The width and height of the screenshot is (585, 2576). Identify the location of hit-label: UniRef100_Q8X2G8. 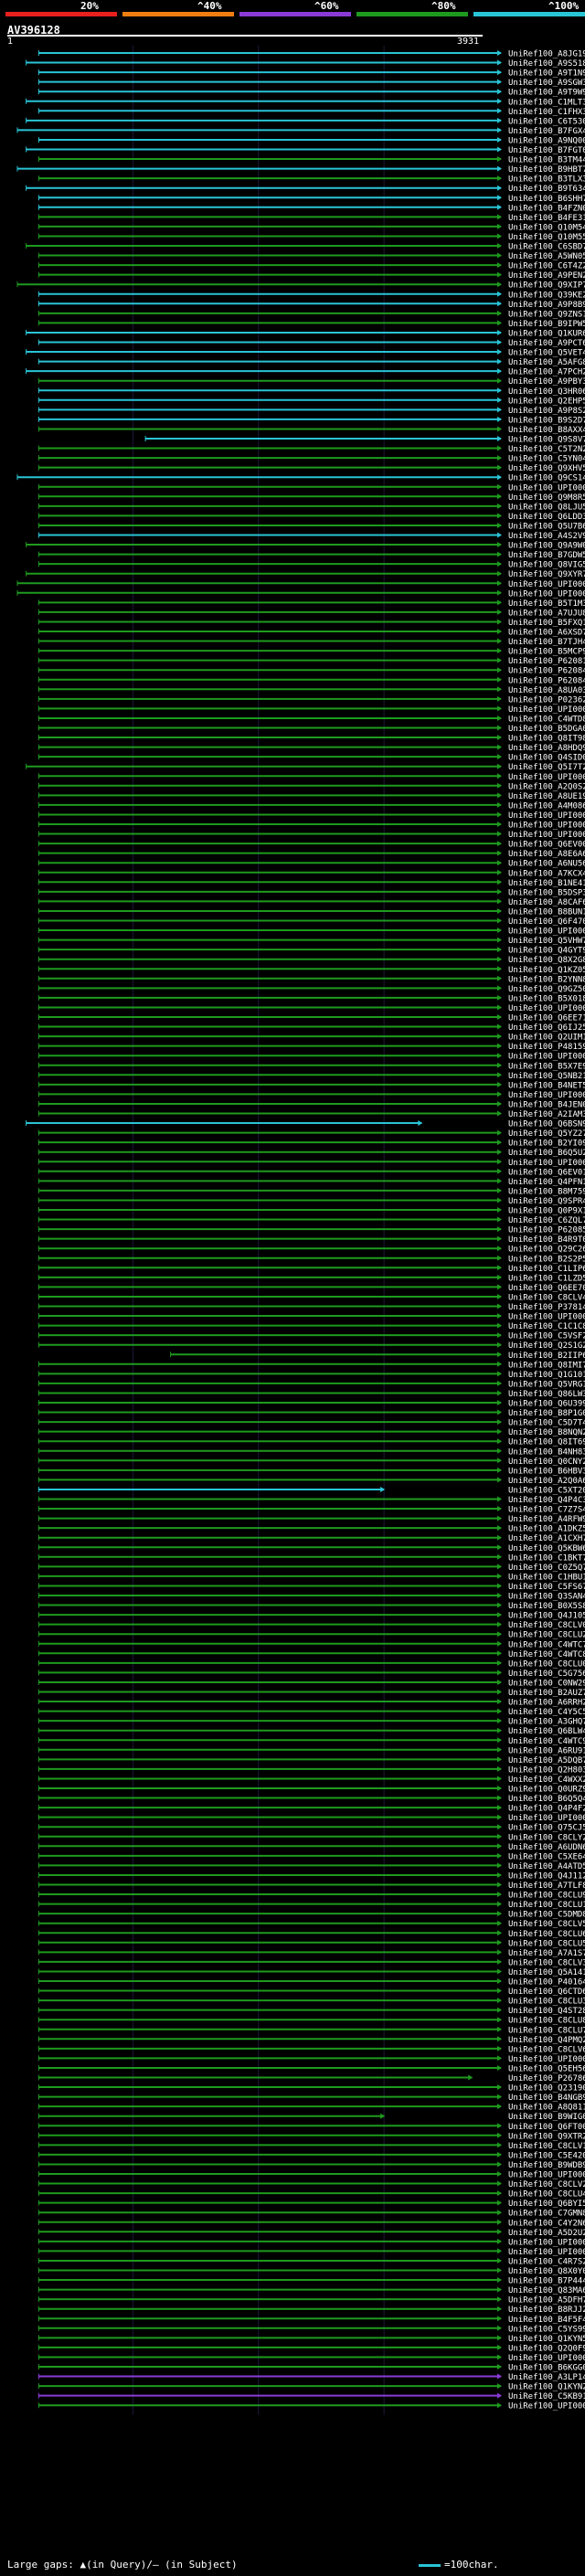
(546, 960).